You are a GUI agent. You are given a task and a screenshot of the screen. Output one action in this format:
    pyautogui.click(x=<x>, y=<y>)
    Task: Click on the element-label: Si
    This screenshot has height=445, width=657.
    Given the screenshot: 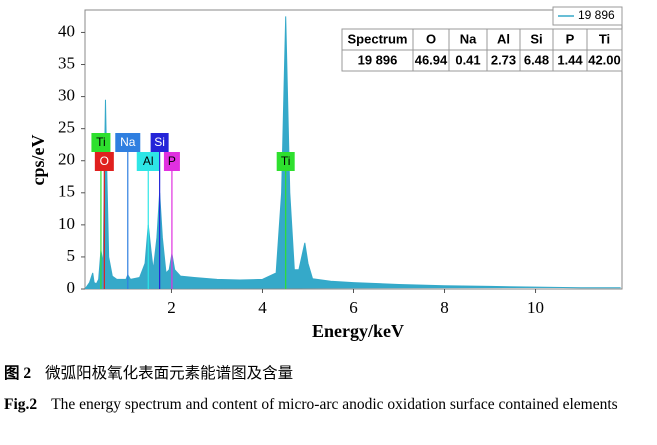 What is the action you would take?
    pyautogui.click(x=159, y=142)
    